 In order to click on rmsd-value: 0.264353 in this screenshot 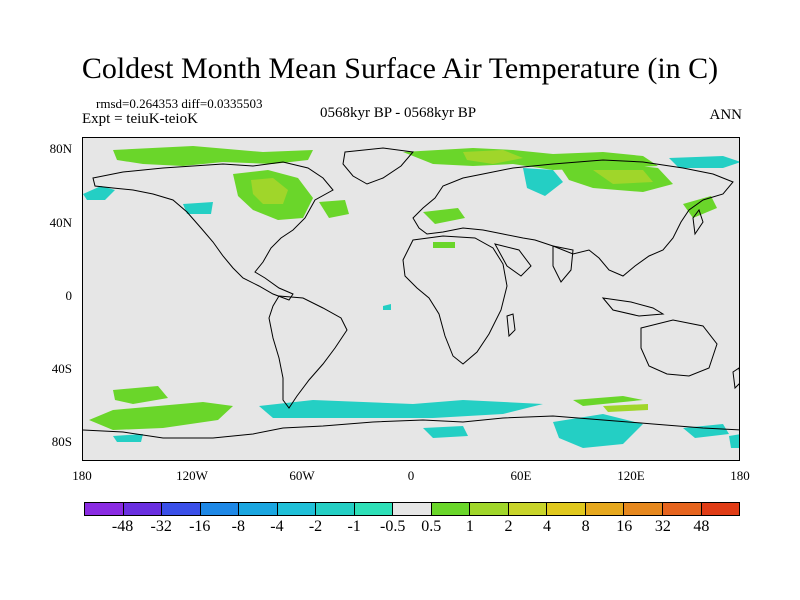, I will do `click(154, 103)`.